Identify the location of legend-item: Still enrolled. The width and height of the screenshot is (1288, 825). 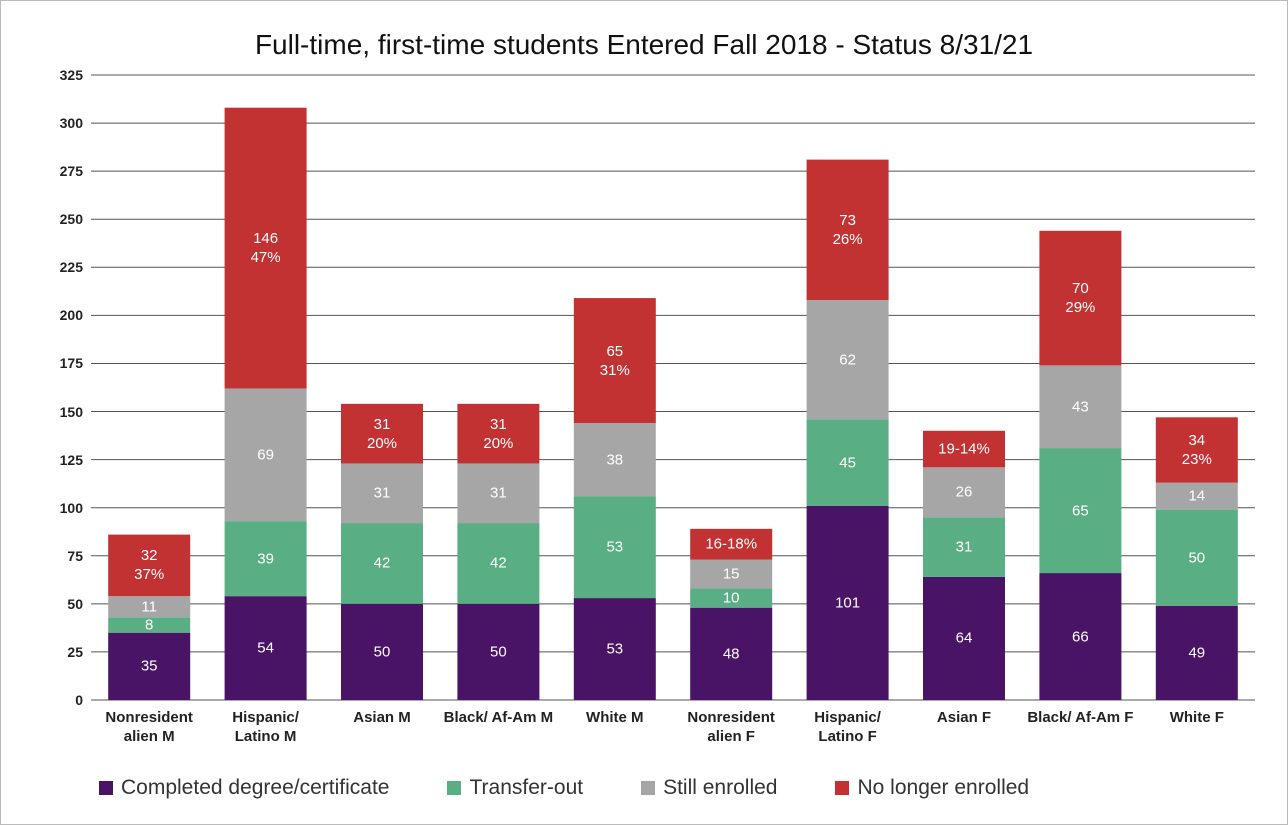
(709, 788).